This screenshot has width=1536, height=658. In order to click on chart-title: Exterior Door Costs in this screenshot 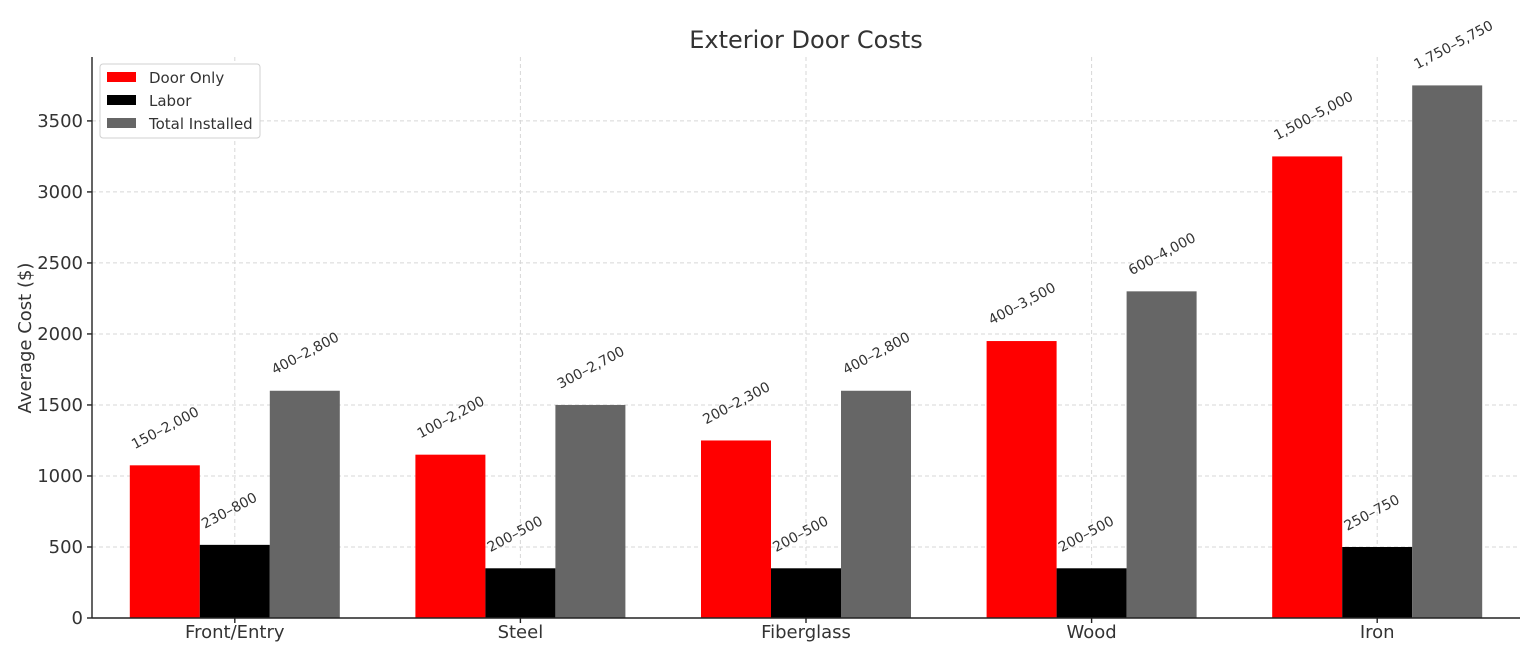, I will do `click(805, 40)`.